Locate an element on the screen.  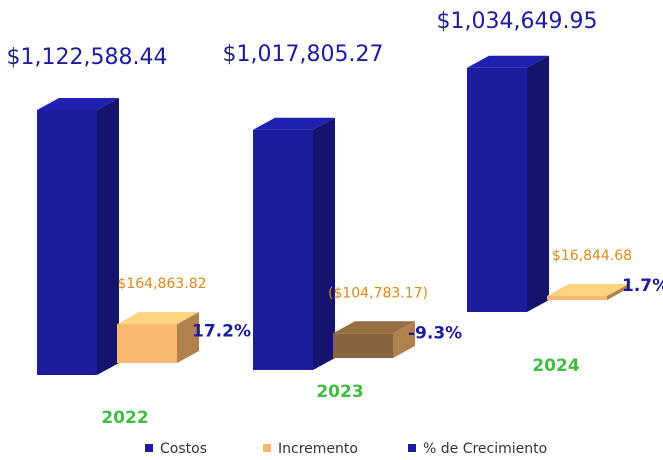
pct-label: -9.3% is located at coordinates (435, 334).